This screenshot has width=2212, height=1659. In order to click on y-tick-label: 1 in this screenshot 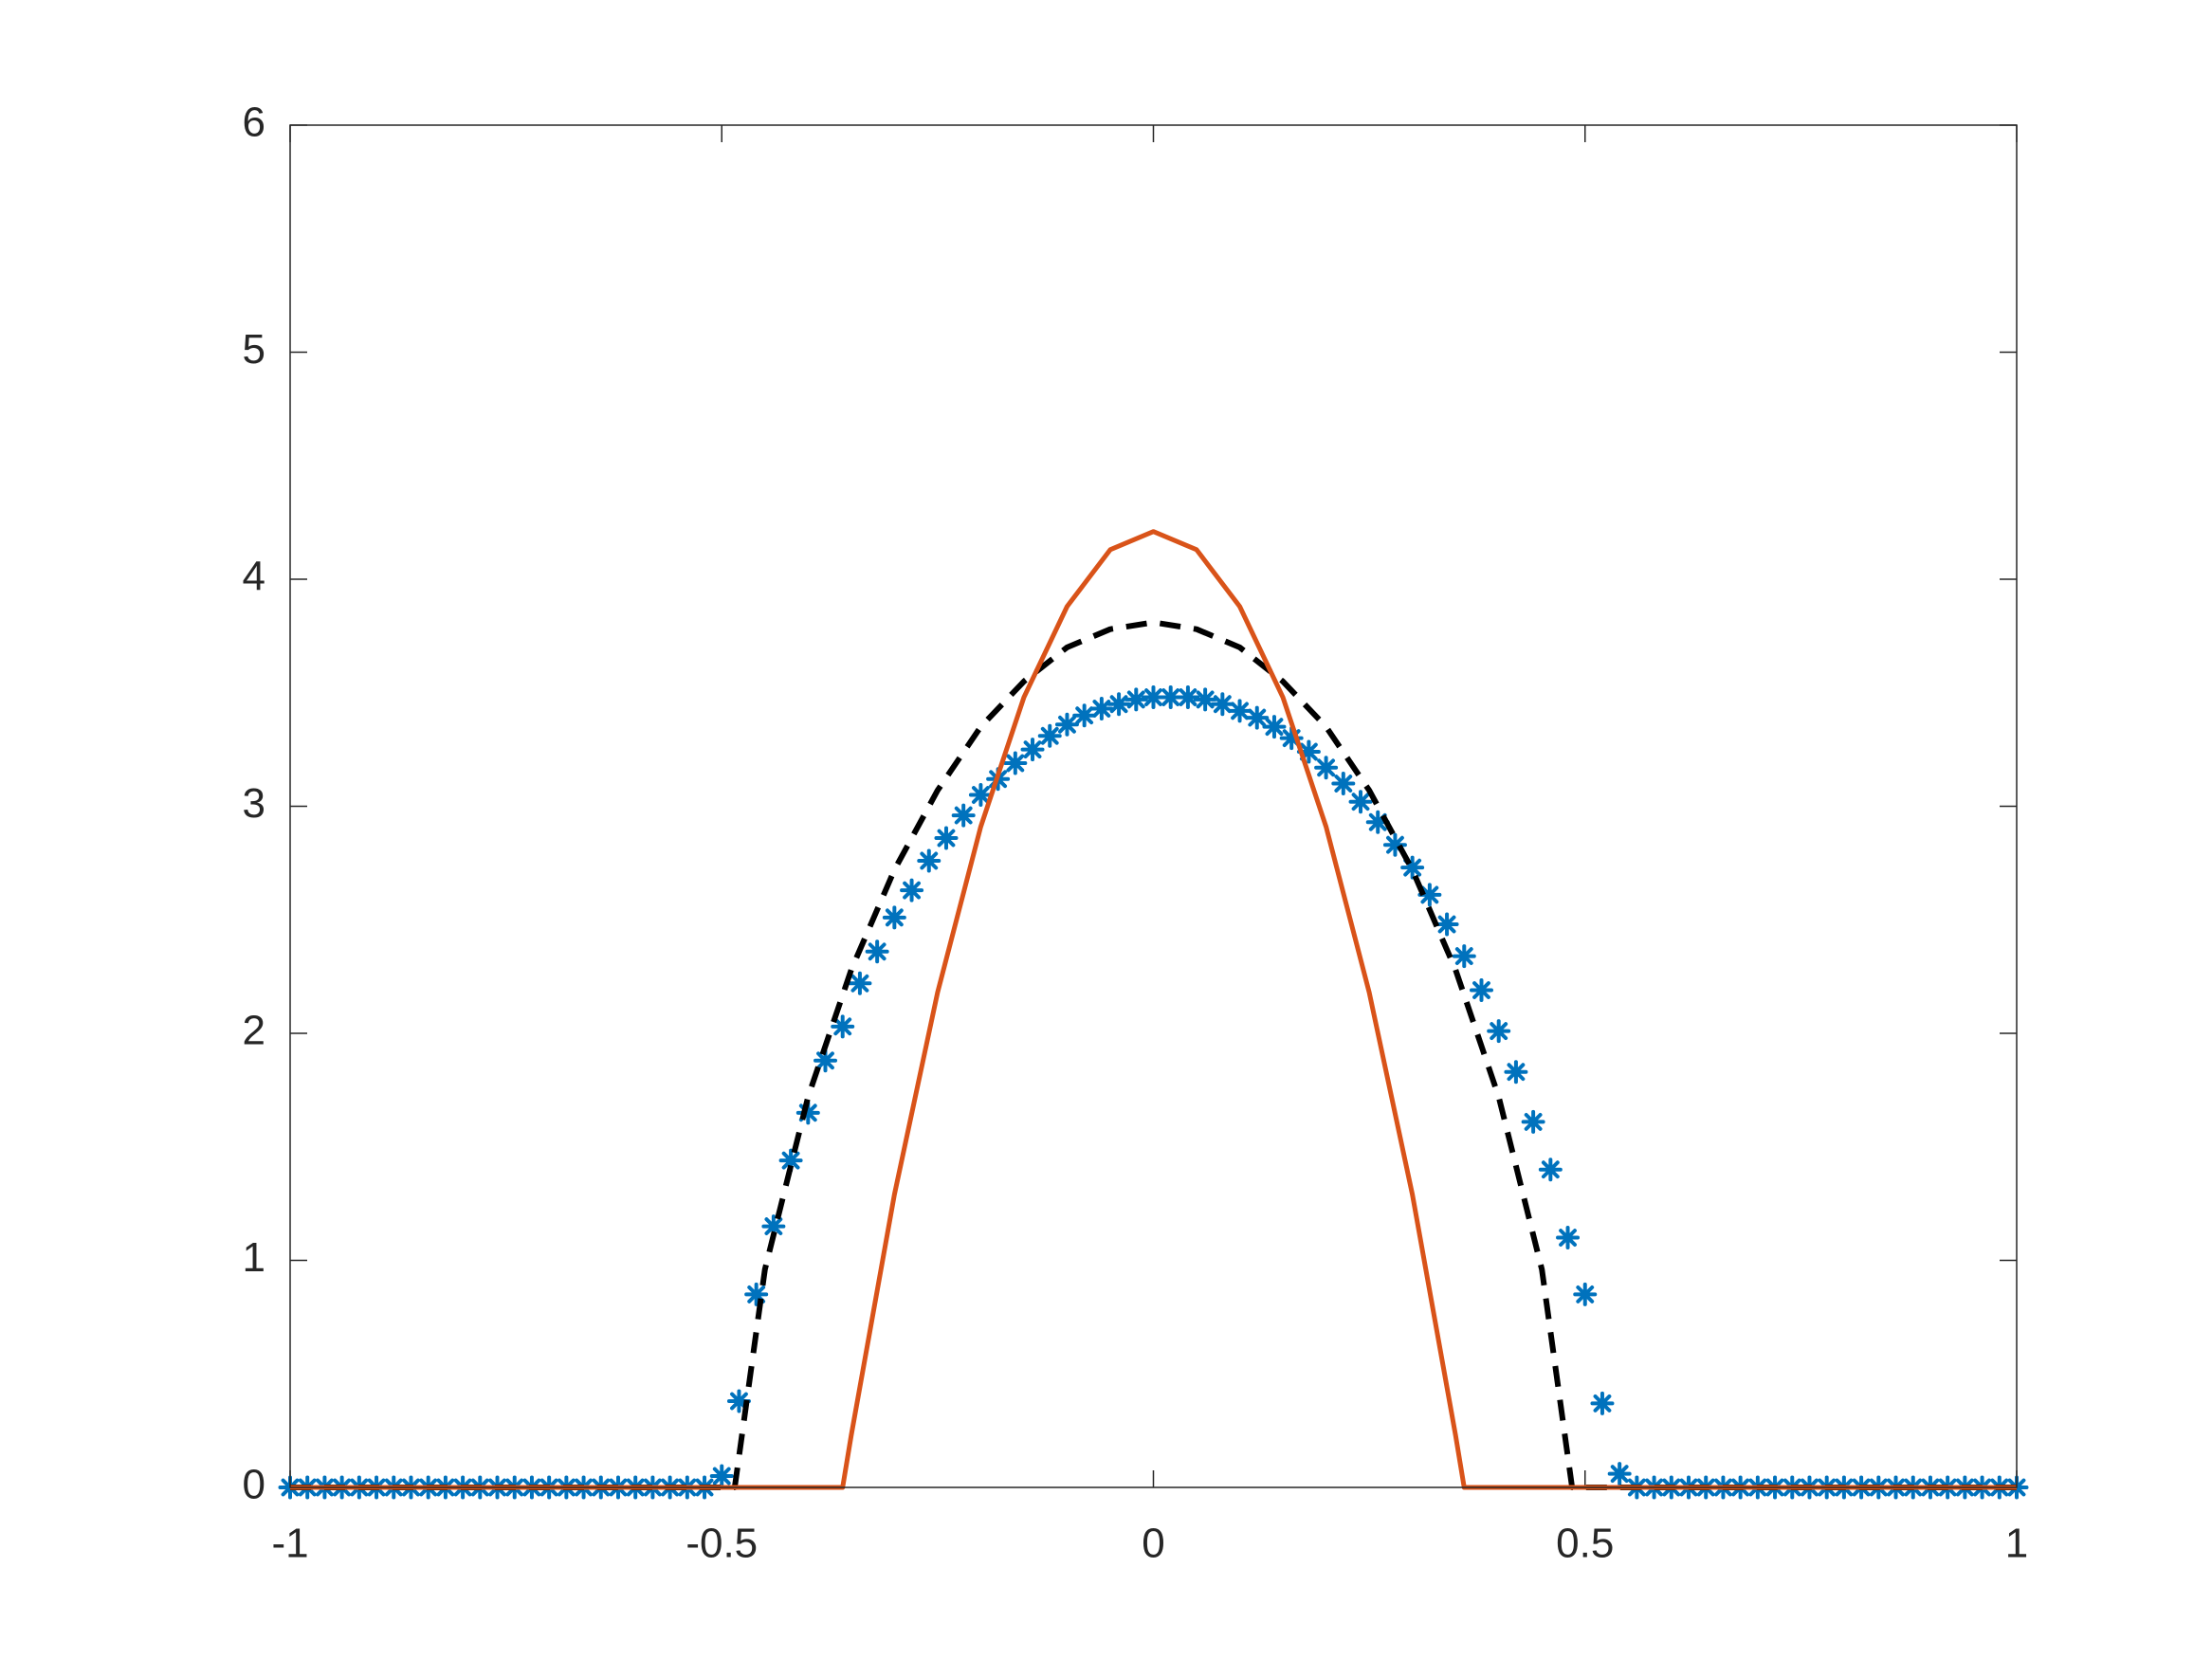, I will do `click(254, 1257)`.